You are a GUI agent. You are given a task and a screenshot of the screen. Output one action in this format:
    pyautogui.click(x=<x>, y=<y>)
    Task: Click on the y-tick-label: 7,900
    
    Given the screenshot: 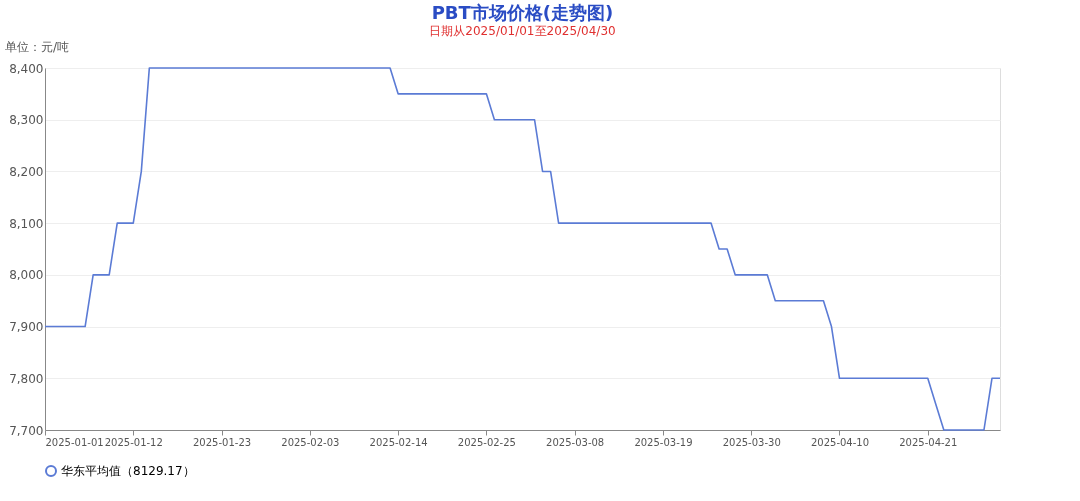 What is the action you would take?
    pyautogui.click(x=26, y=327)
    